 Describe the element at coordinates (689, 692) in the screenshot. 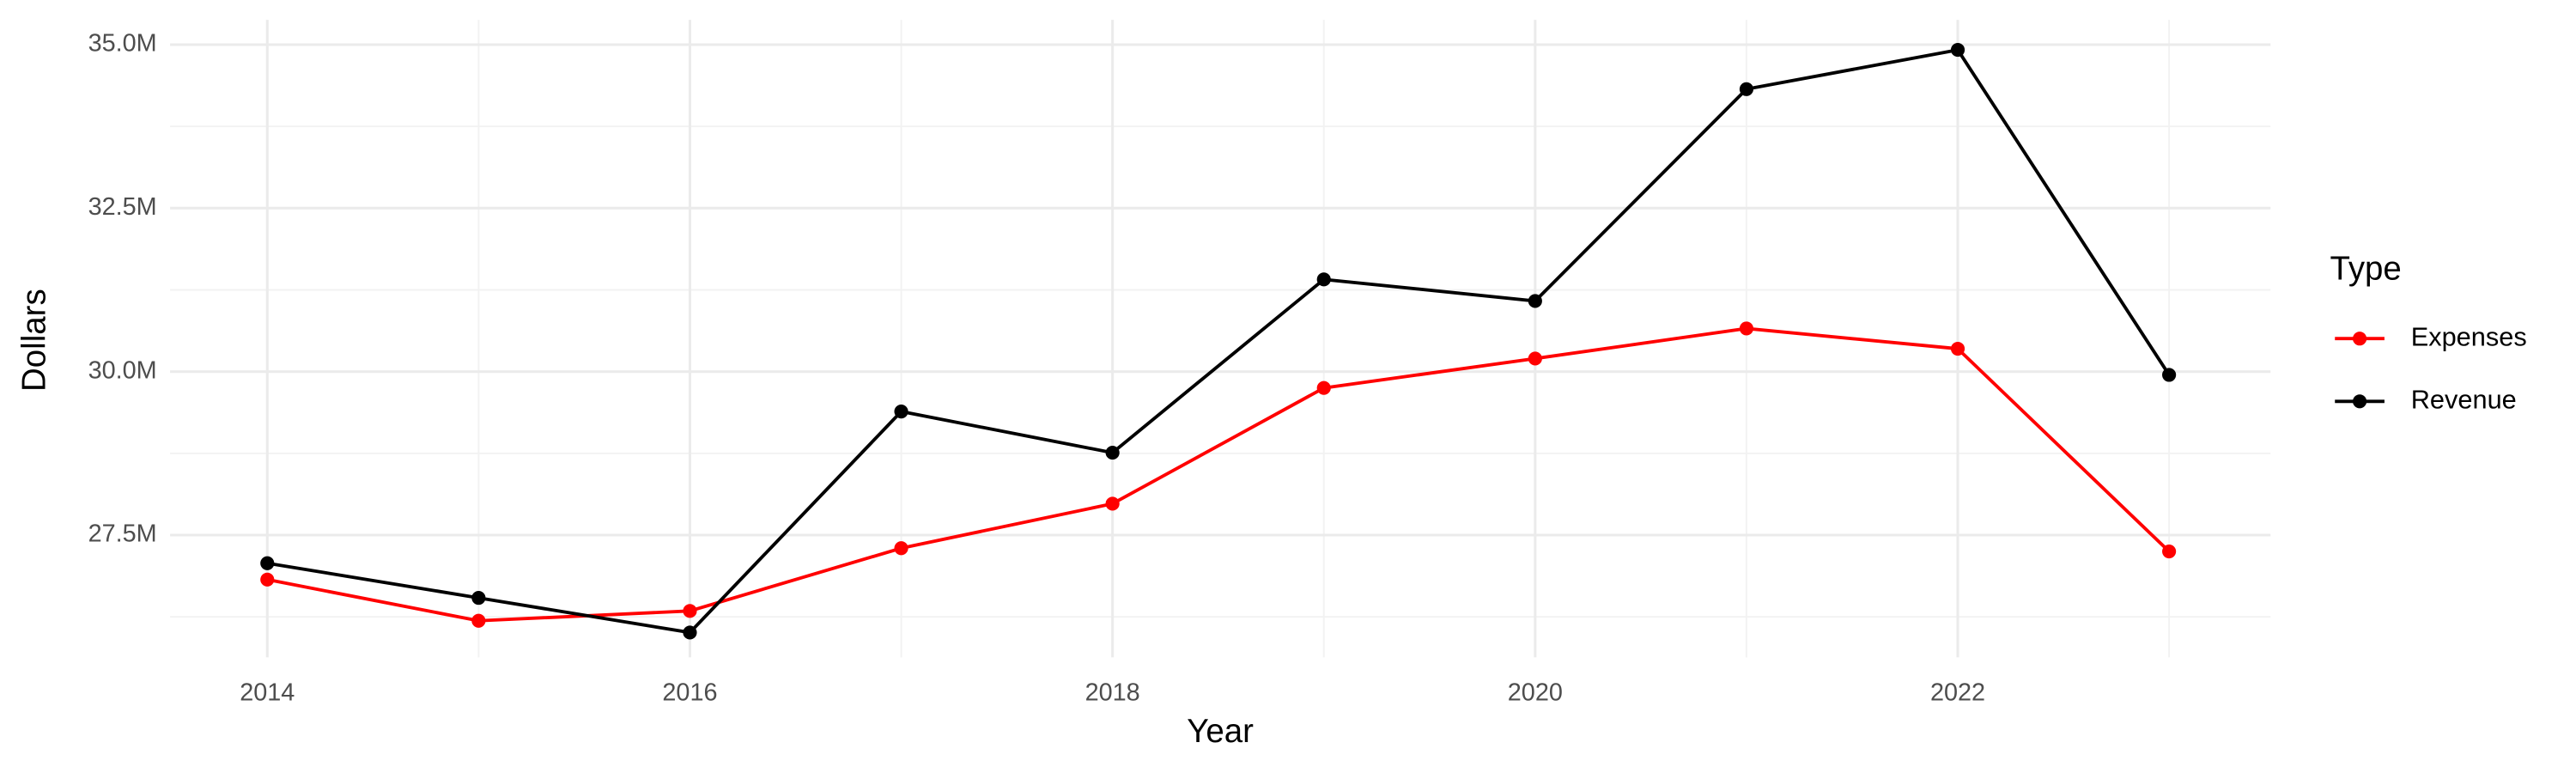

I see `x-tick-label: 2016` at that location.